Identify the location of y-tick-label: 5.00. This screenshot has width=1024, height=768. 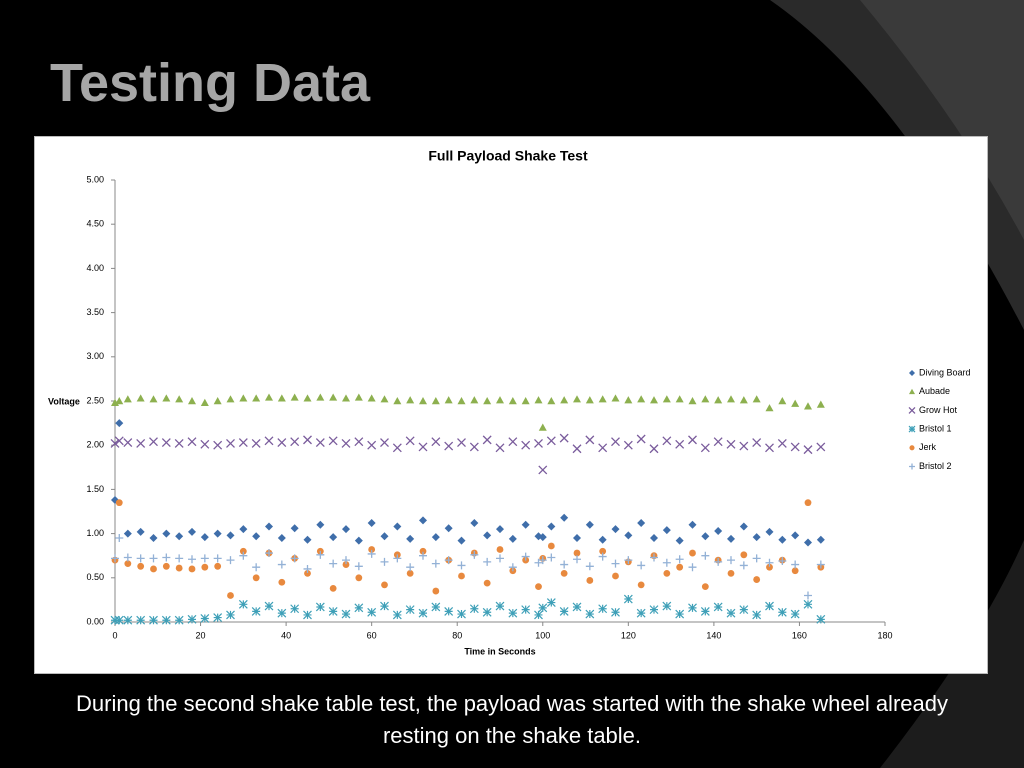
(95, 179).